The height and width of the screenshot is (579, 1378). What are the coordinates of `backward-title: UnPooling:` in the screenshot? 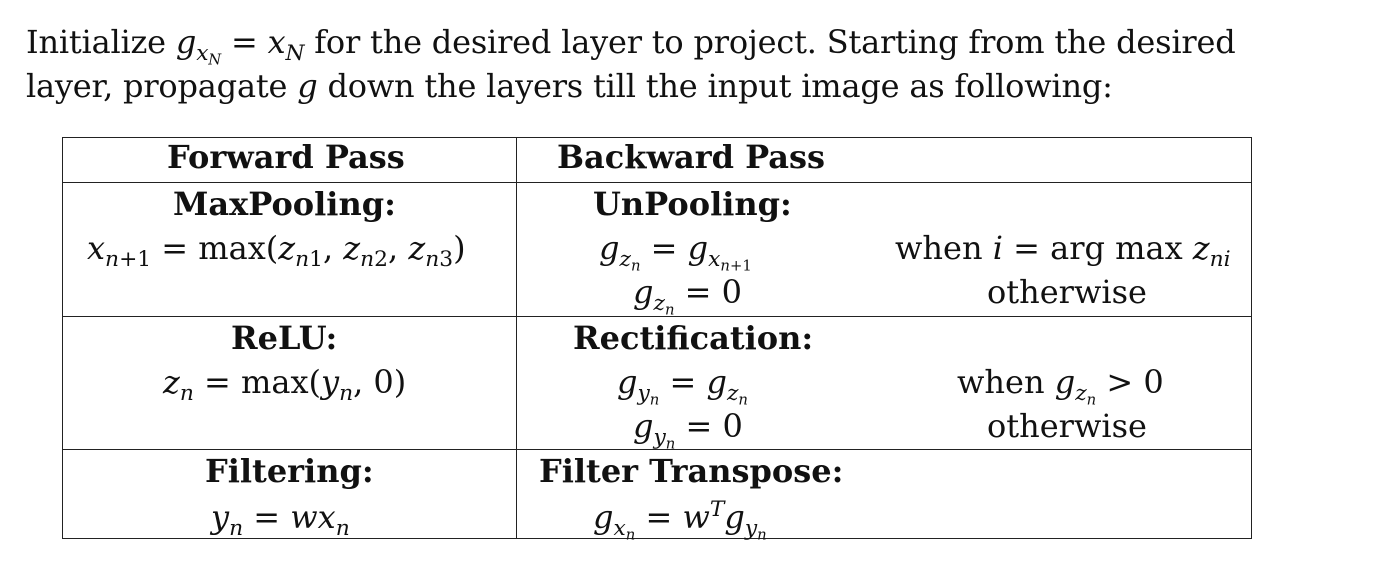 It's located at (692, 204).